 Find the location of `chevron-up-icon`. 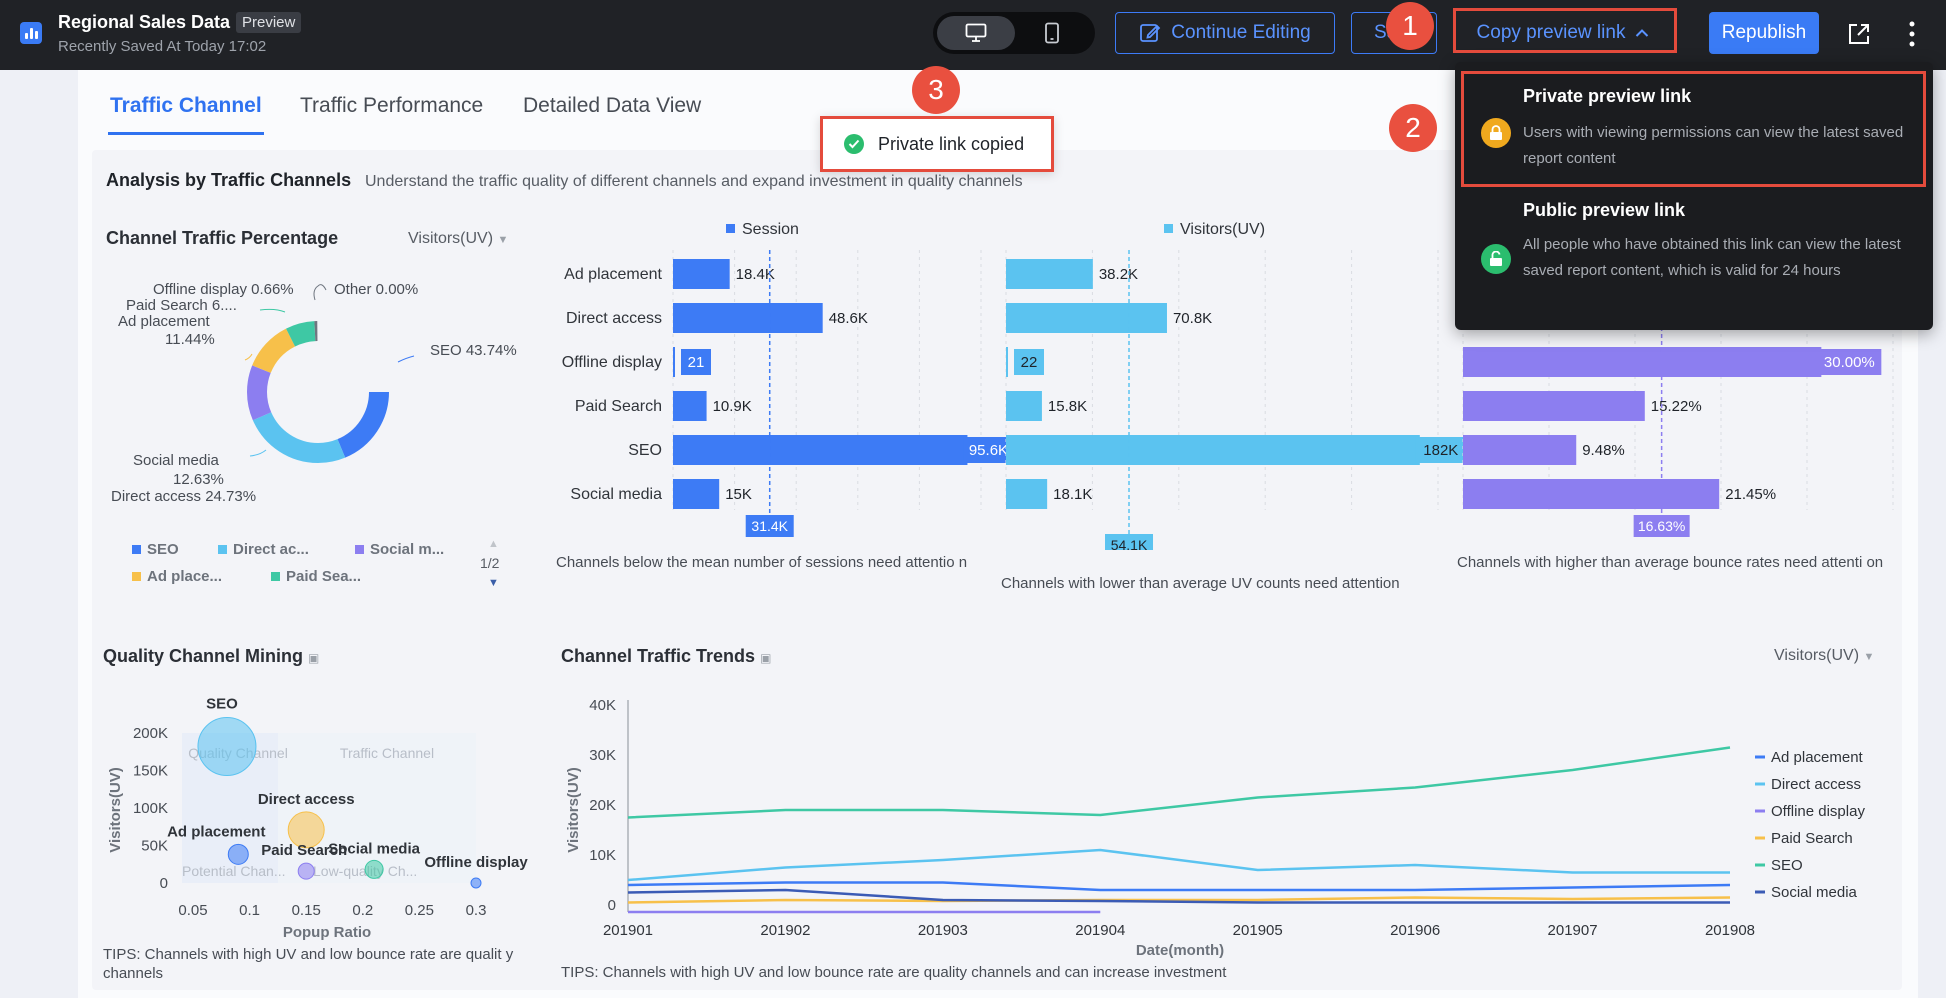

chevron-up-icon is located at coordinates (1642, 33).